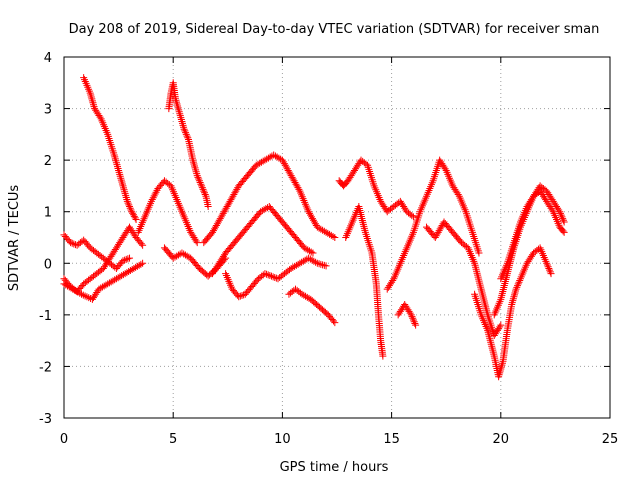 Image resolution: width=640 pixels, height=480 pixels. What do you see at coordinates (45, 316) in the screenshot?
I see `y-tick-label: -1` at bounding box center [45, 316].